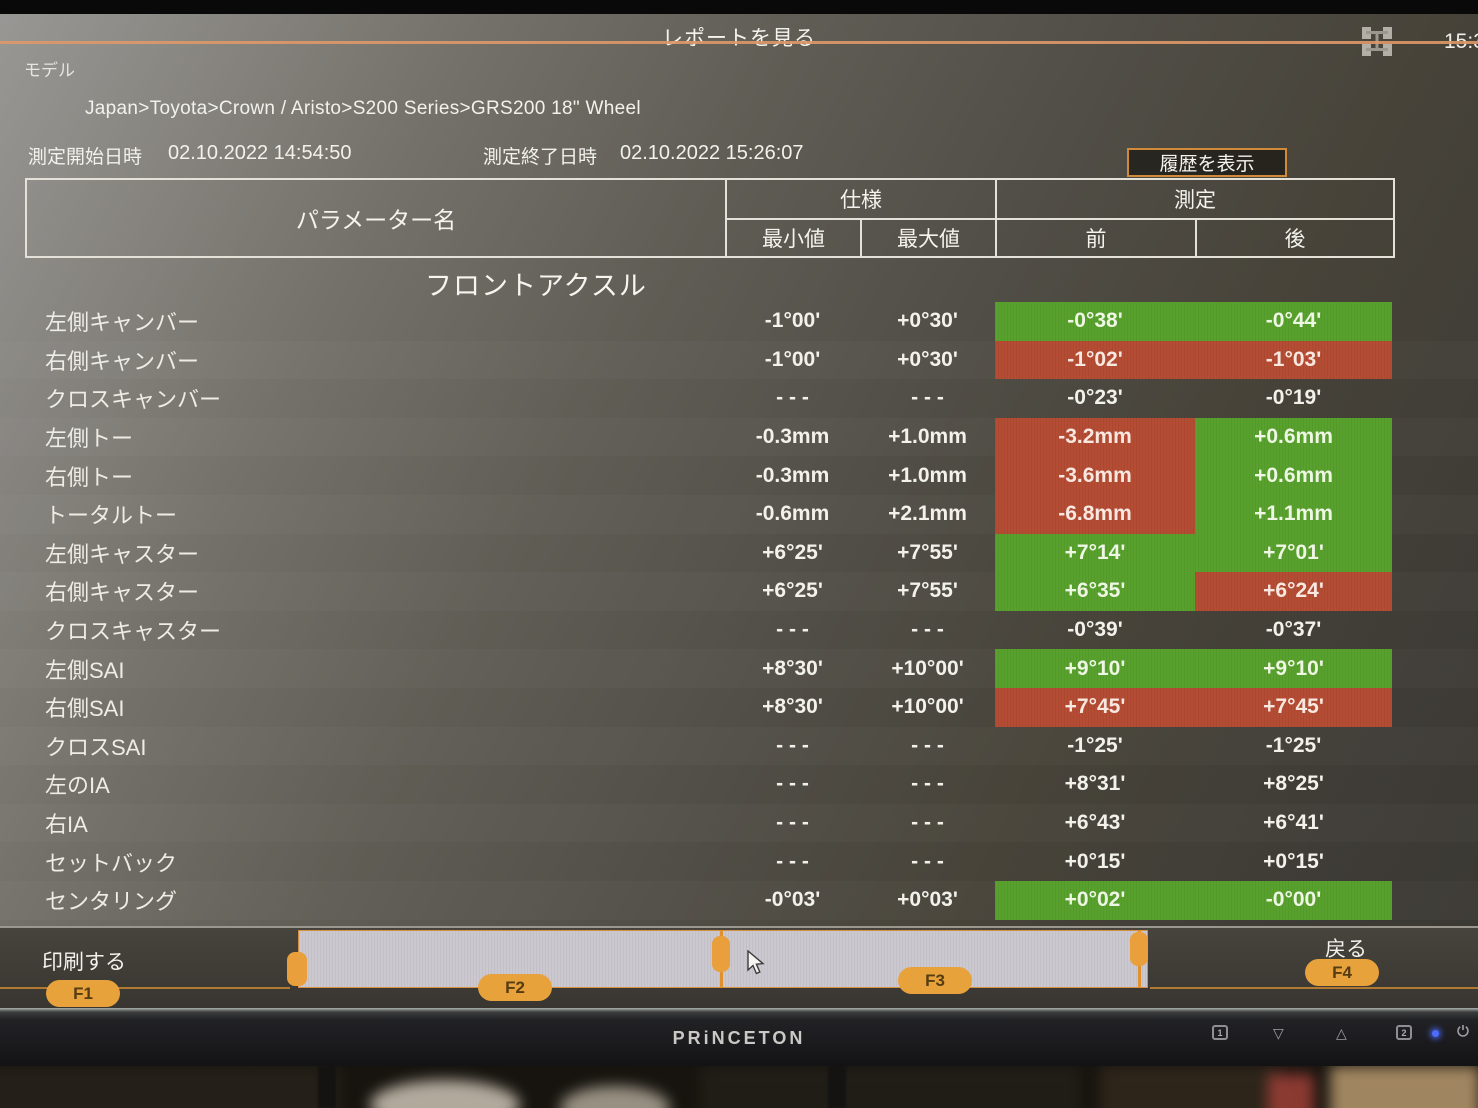 This screenshot has height=1108, width=1478. I want to click on fkey-f4: F4, so click(1342, 972).